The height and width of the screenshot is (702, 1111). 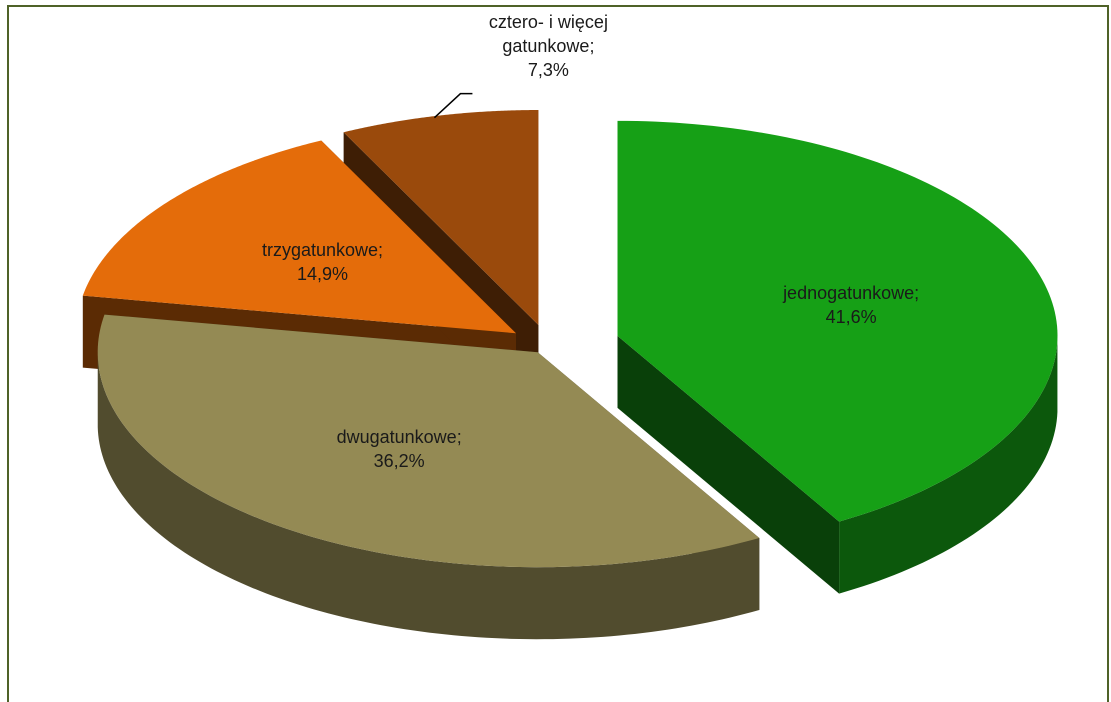 I want to click on value-label: 36,2%, so click(x=399, y=461).